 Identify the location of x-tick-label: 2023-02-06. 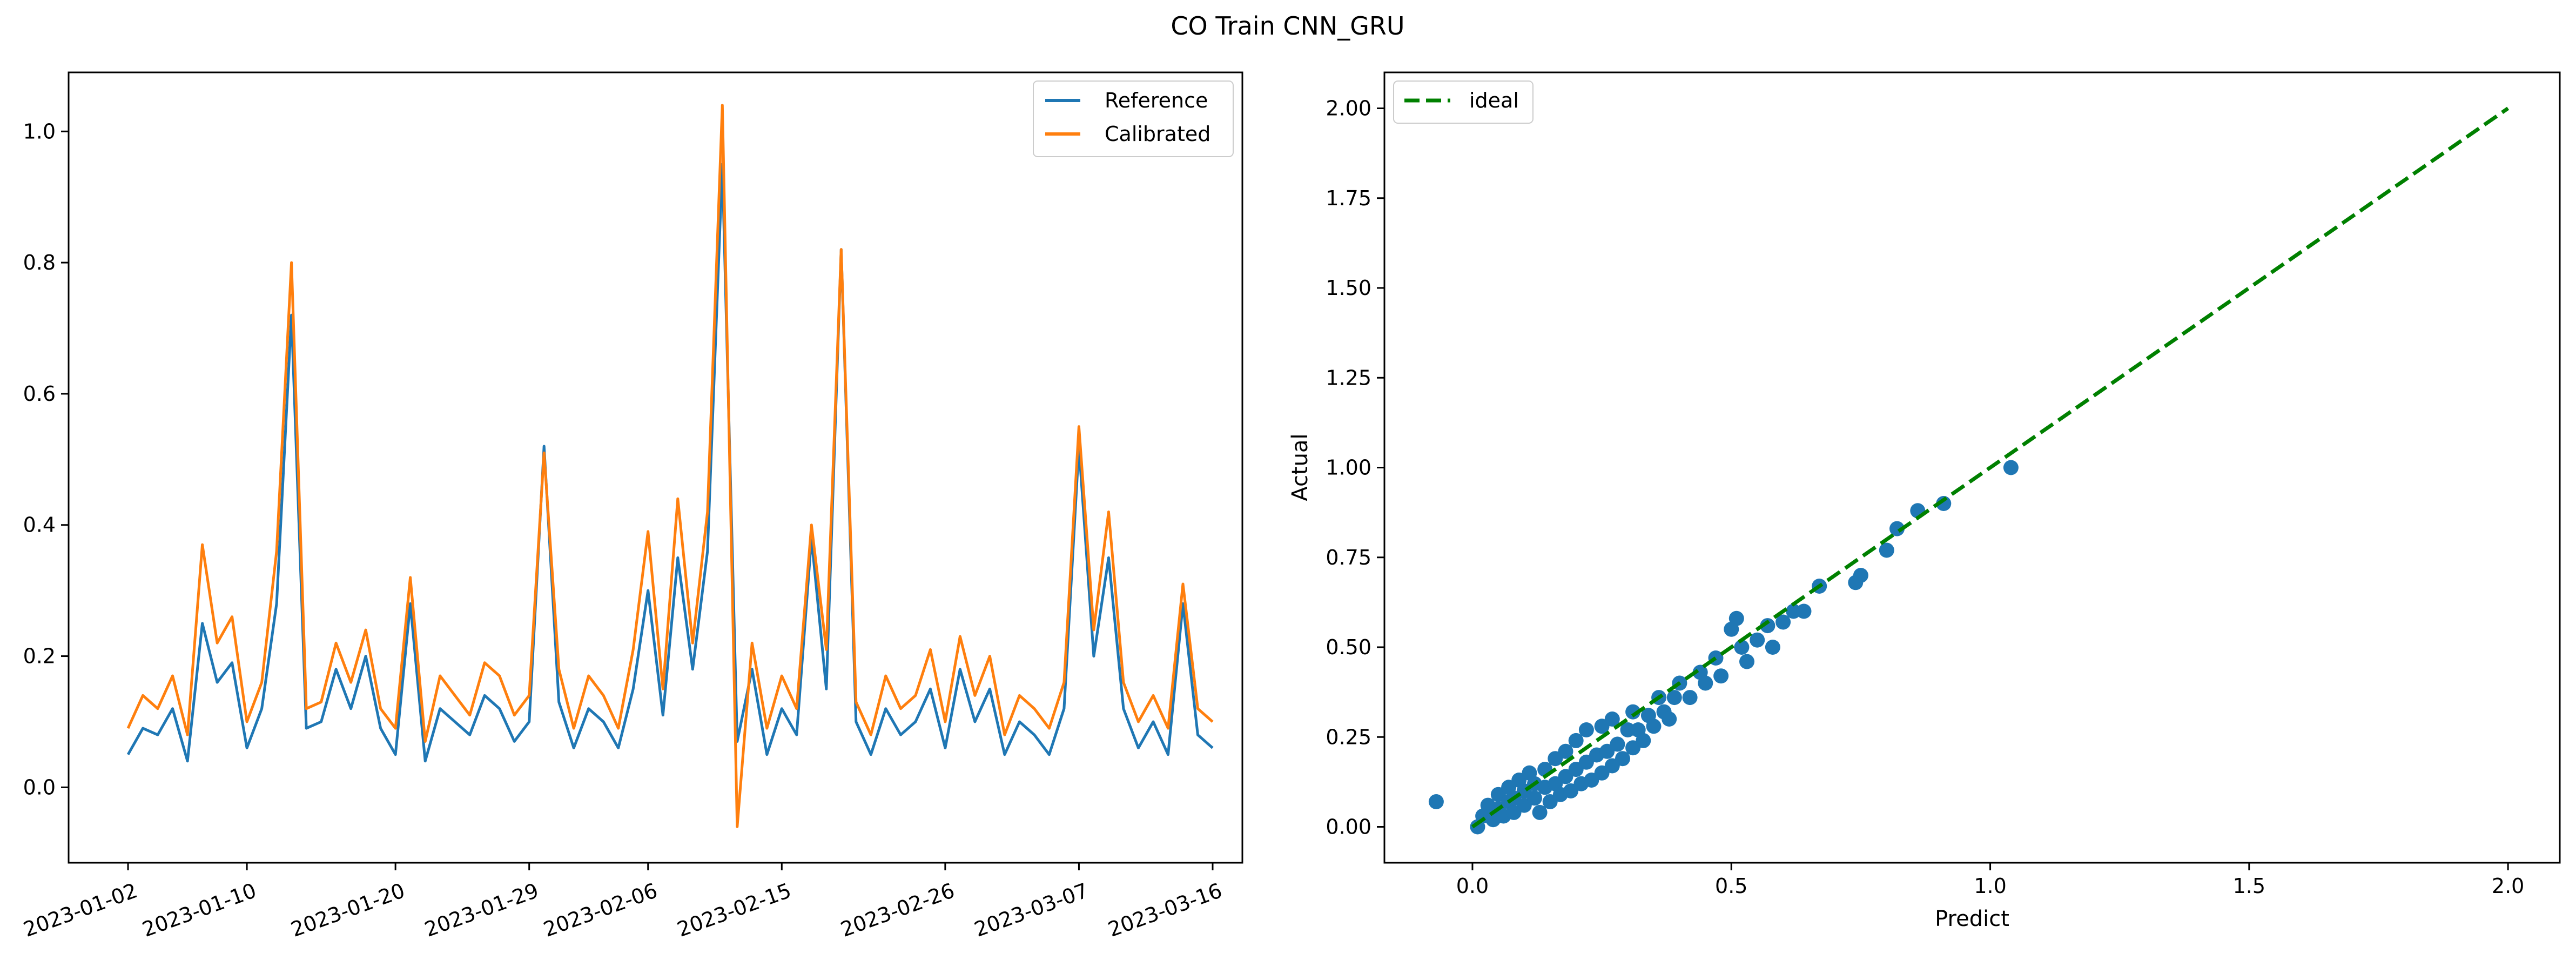
(601, 910).